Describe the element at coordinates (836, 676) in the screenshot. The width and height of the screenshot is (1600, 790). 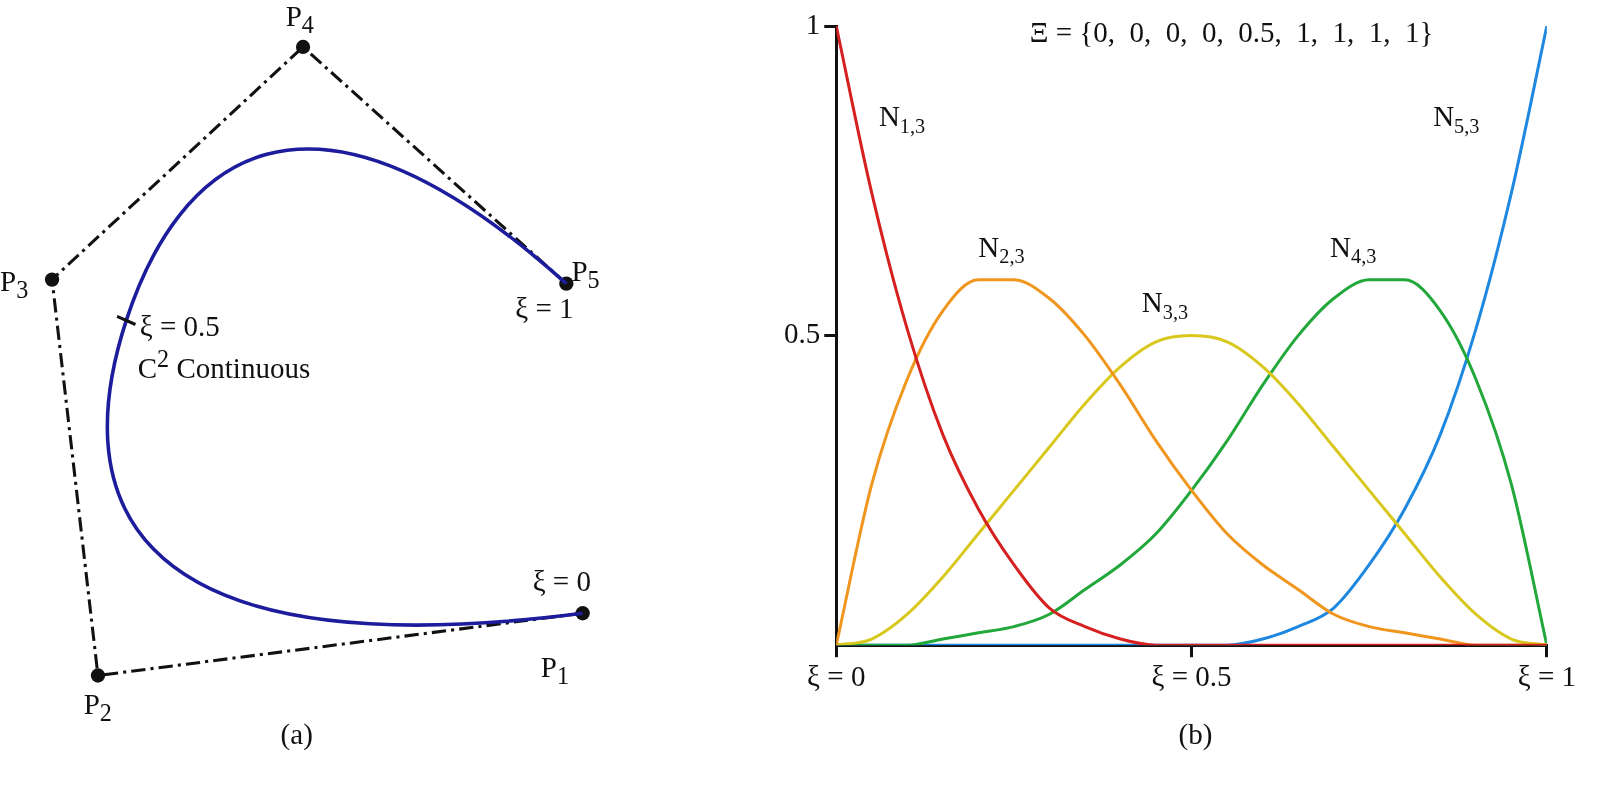
I see `x-tick-label: ξ = 0` at that location.